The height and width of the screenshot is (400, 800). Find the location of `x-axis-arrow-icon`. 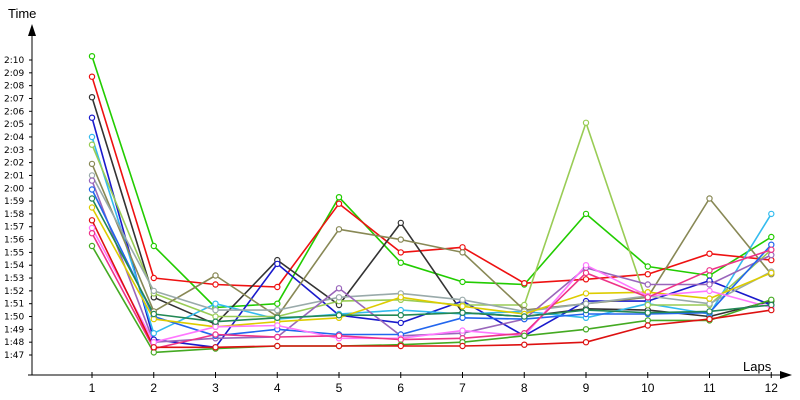

x-axis-arrow-icon is located at coordinates (786, 375).